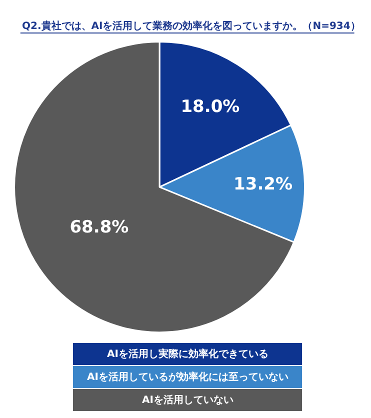 The image size is (371, 418). What do you see at coordinates (191, 26) in the screenshot?
I see `chart-title: Q2.貴社では、AIを活用して業務の効率化を図っていますか。（N=934）` at bounding box center [191, 26].